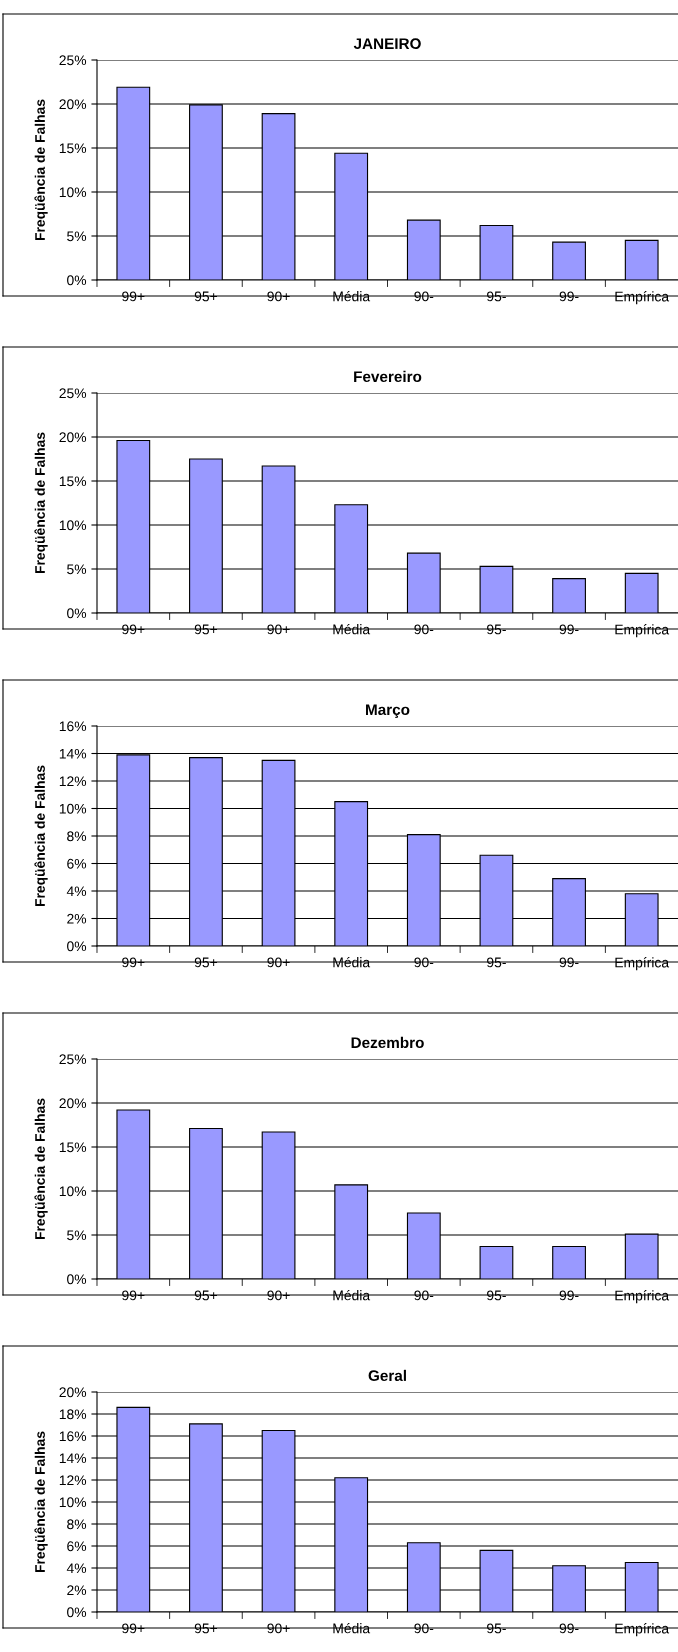 The width and height of the screenshot is (678, 1652). I want to click on chart-title: Geral, so click(387, 1375).